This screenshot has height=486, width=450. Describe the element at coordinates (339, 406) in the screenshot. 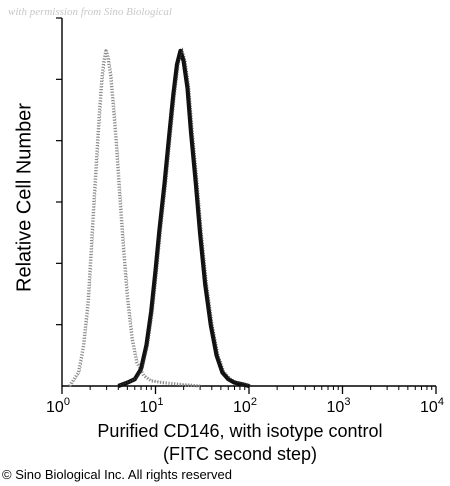

I see `x-tick-label: 10³` at that location.